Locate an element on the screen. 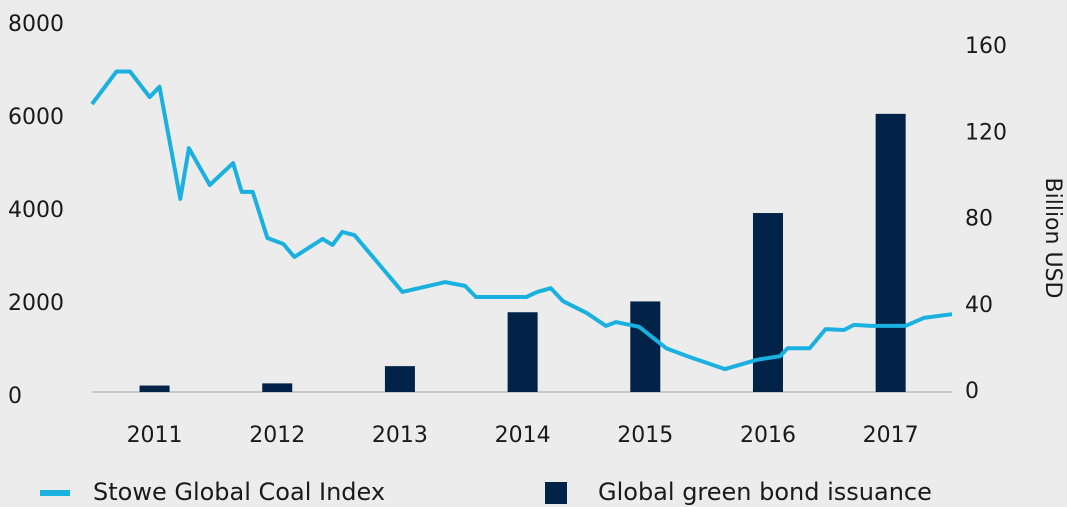 This screenshot has height=507, width=1067. y2-tick-label: 120 is located at coordinates (986, 132).